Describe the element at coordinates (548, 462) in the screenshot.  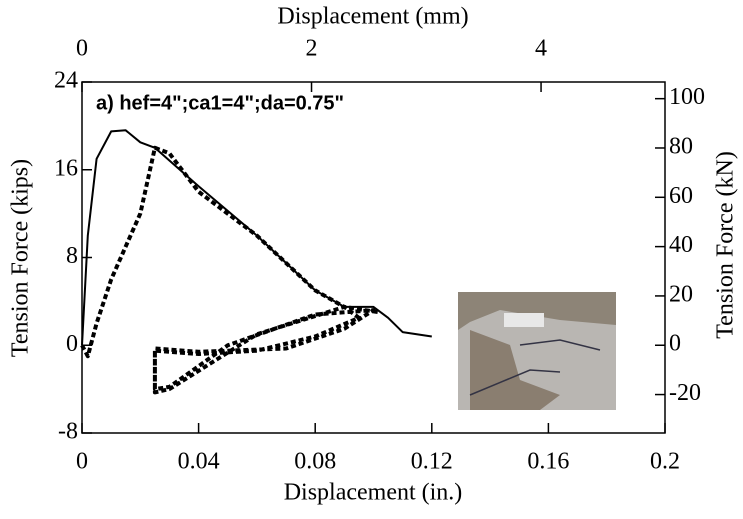
I see `x-tick-label: 0.16` at that location.